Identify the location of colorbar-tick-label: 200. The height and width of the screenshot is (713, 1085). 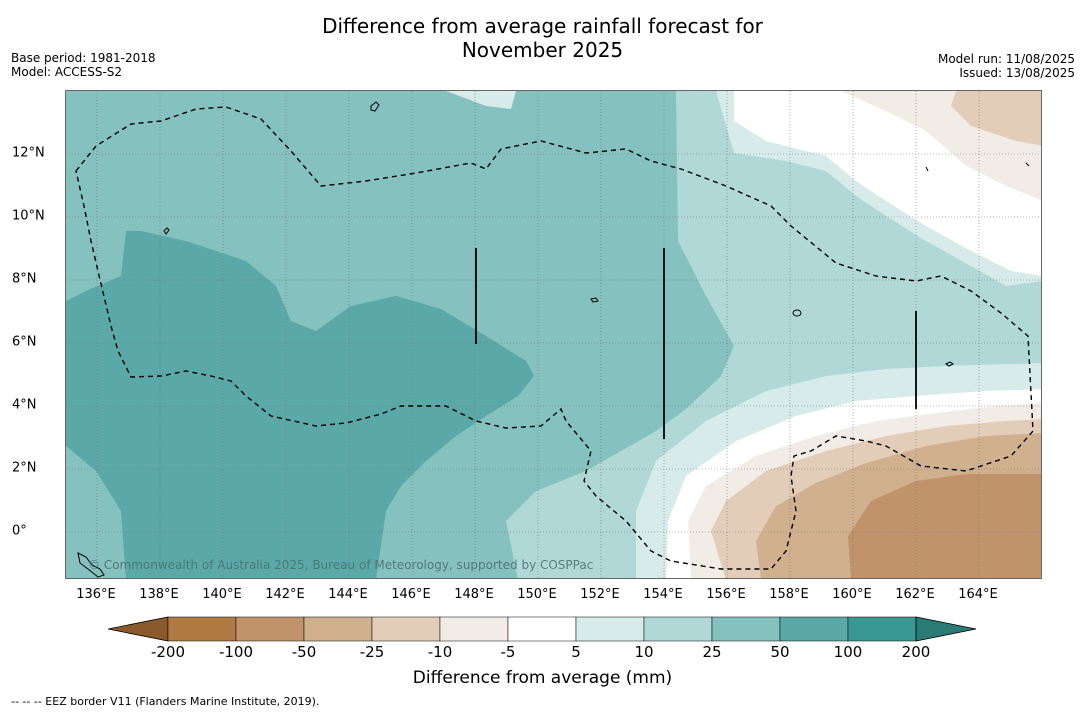
(916, 652).